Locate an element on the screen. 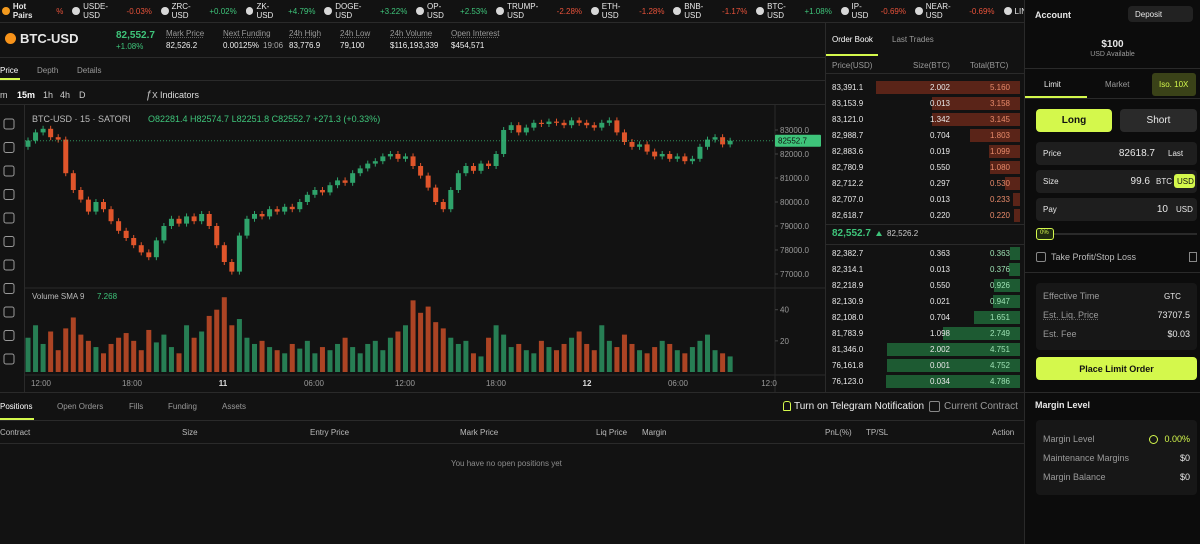  price: 82,707.0 is located at coordinates (848, 199).